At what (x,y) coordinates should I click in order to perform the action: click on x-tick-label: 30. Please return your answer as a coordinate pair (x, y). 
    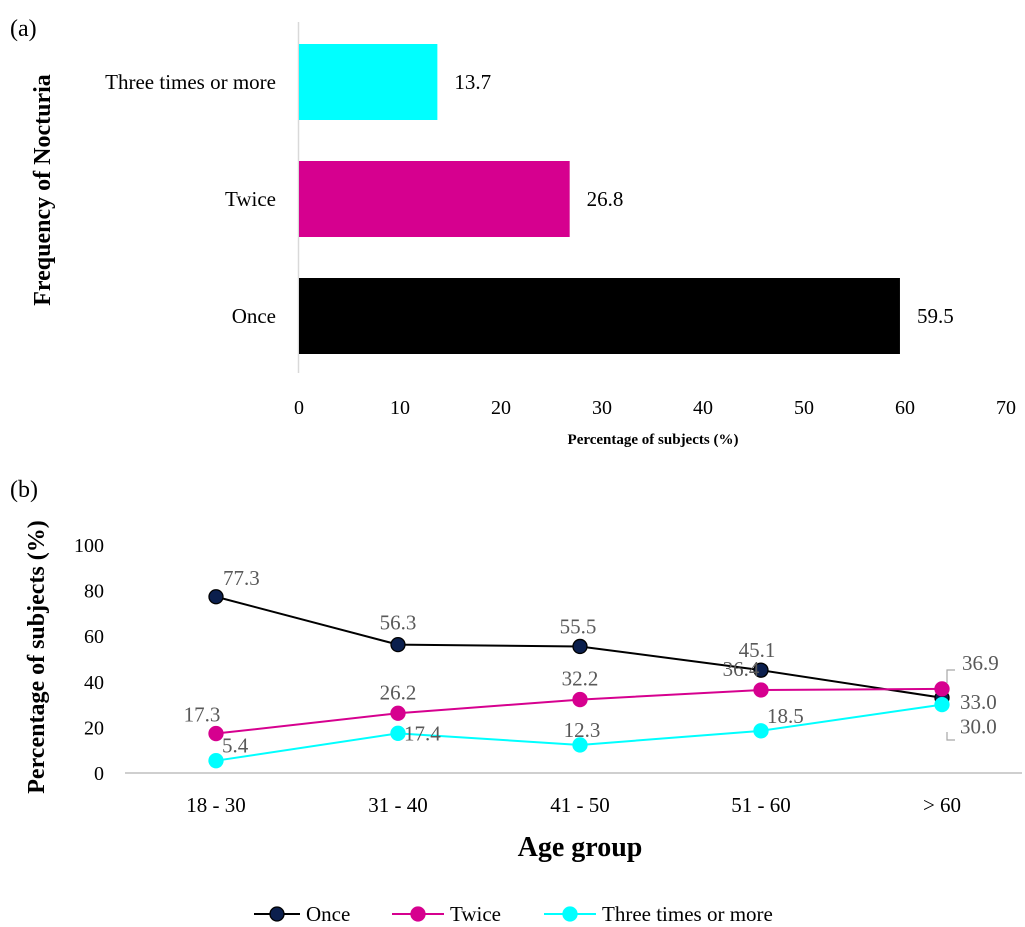
    Looking at the image, I should click on (602, 408).